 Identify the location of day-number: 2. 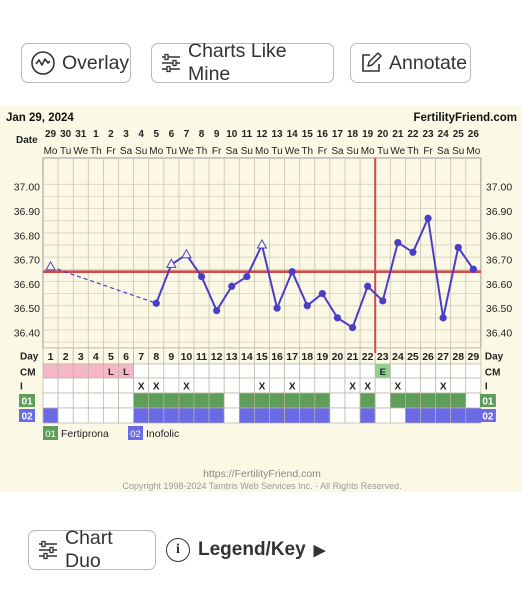
(66, 357).